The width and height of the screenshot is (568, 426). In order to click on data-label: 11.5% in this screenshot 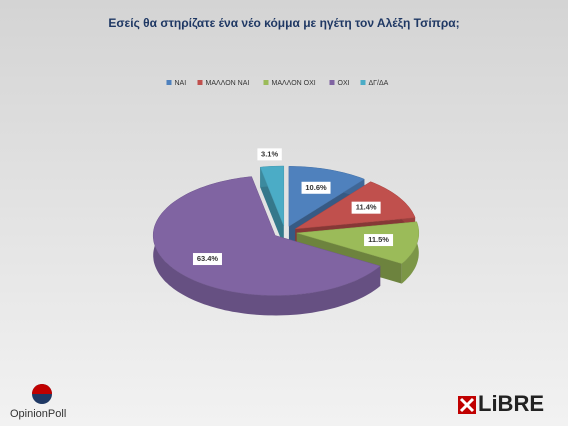, I will do `click(378, 239)`.